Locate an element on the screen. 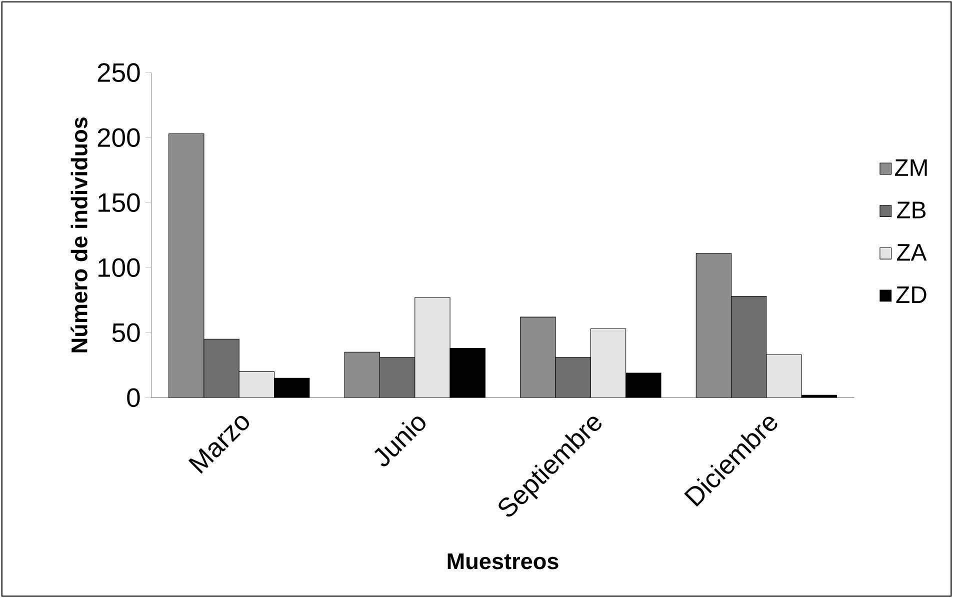  legend-label: ZM is located at coordinates (910, 167).